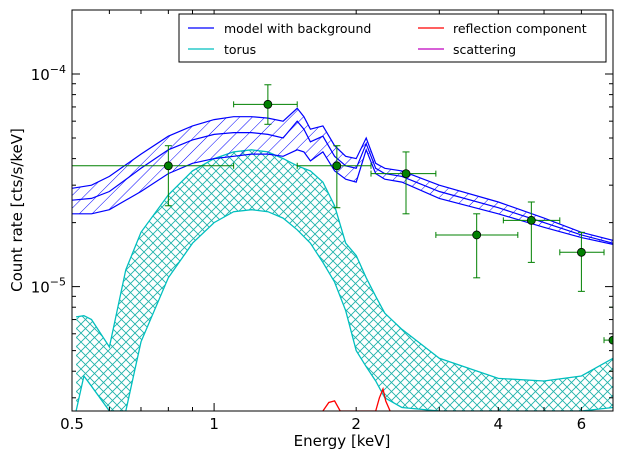  I want to click on x-tick-label: 4, so click(499, 424).